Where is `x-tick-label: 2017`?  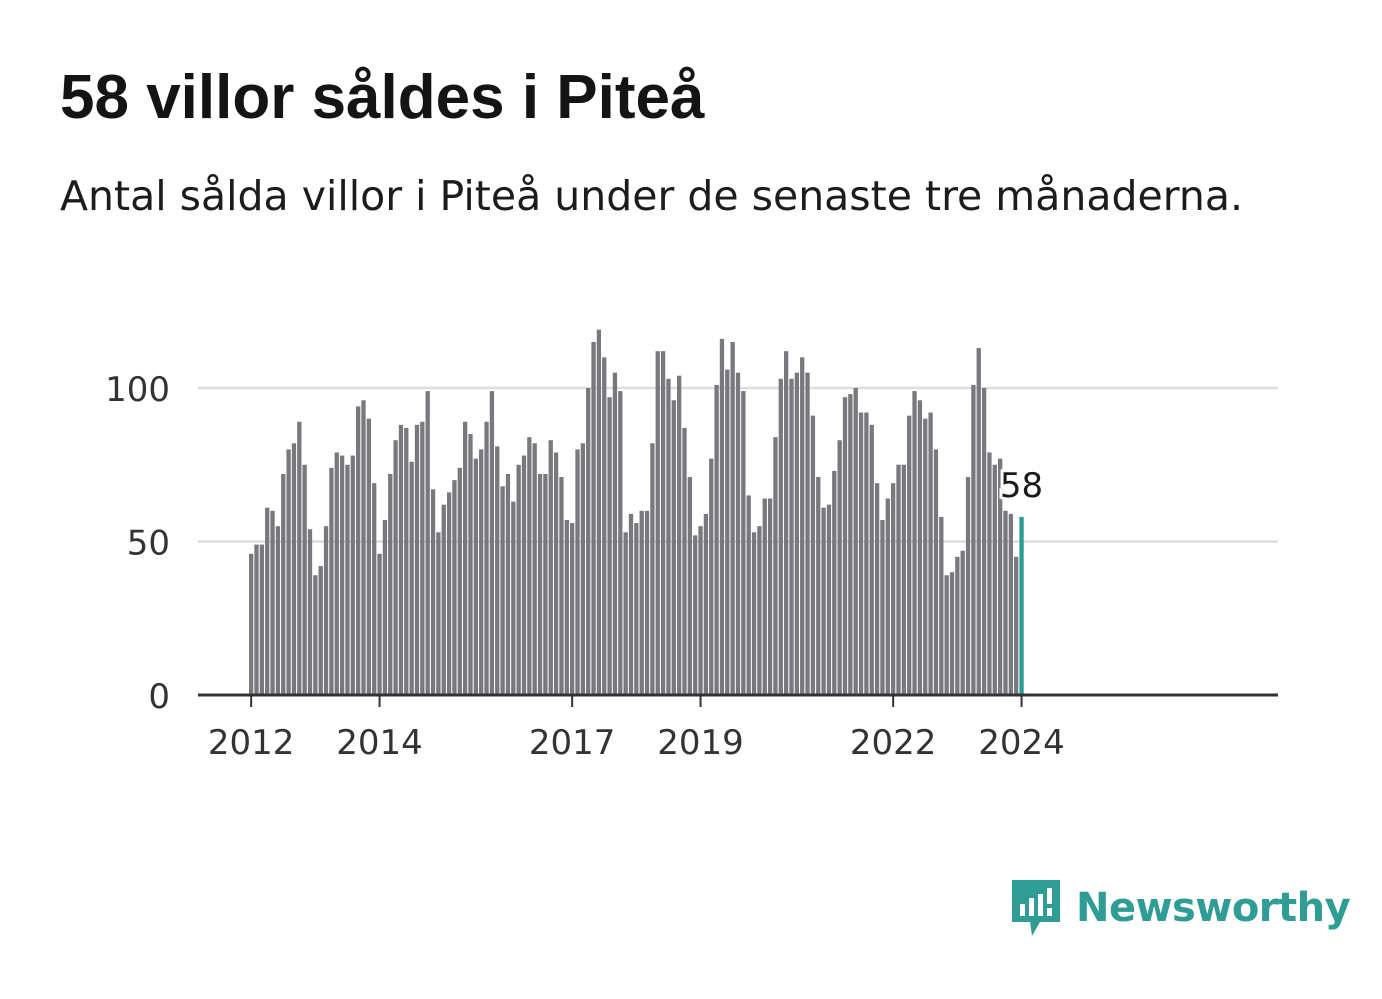
x-tick-label: 2017 is located at coordinates (572, 743).